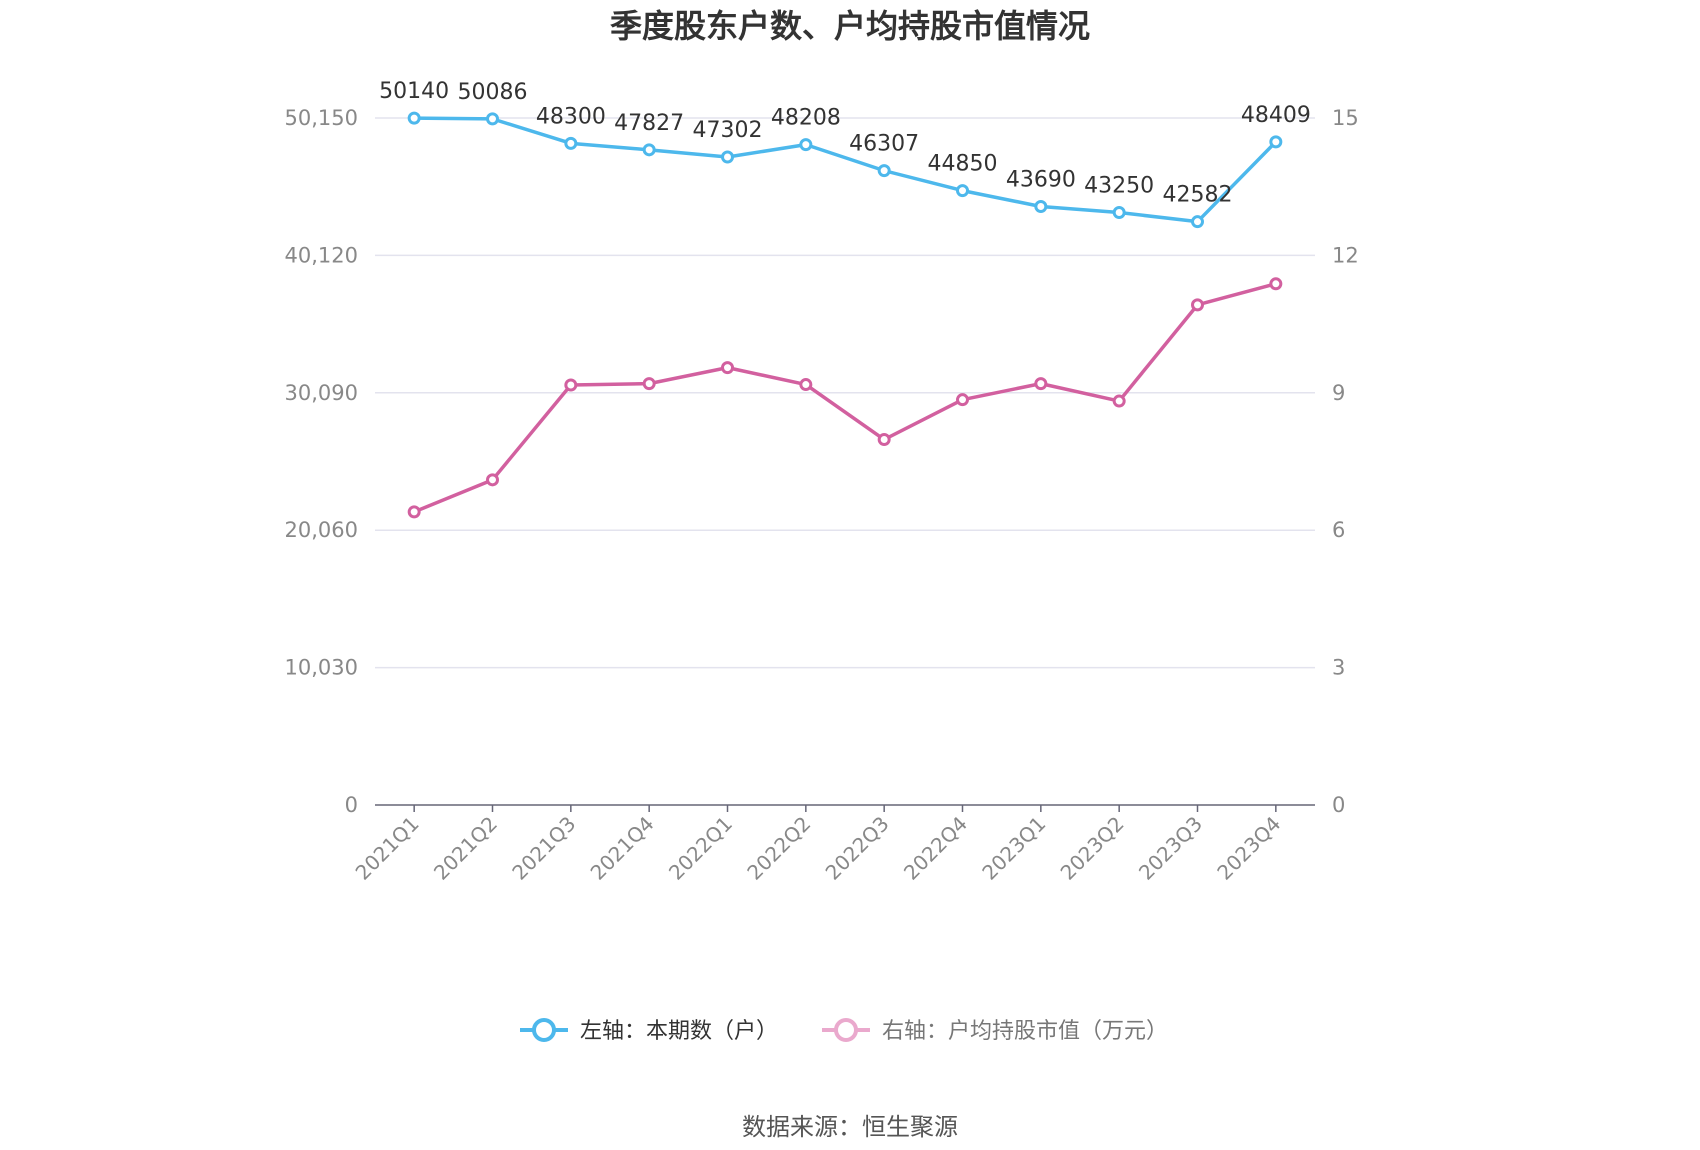  I want to click on x-axis-tick-label: 2021Q3, so click(543, 848).